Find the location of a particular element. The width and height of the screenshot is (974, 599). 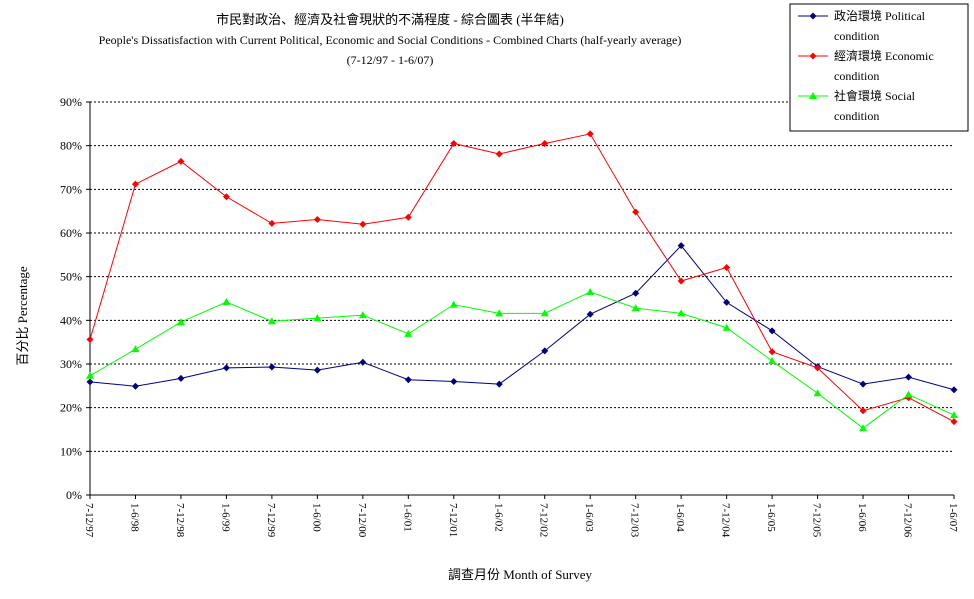

x-tick-label: 7-12/98 is located at coordinates (180, 520).